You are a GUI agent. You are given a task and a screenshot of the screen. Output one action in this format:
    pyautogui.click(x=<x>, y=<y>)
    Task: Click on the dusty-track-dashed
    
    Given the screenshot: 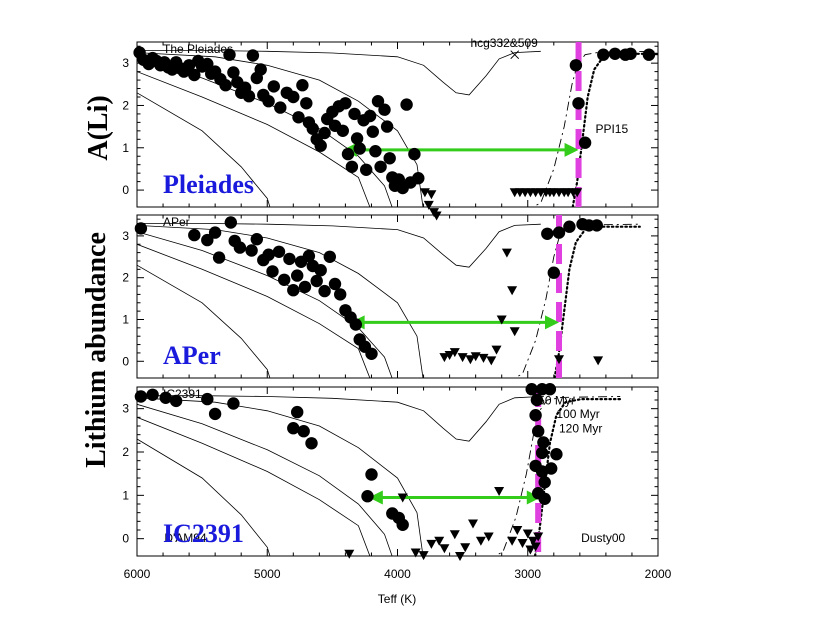 What is the action you would take?
    pyautogui.click(x=594, y=128)
    